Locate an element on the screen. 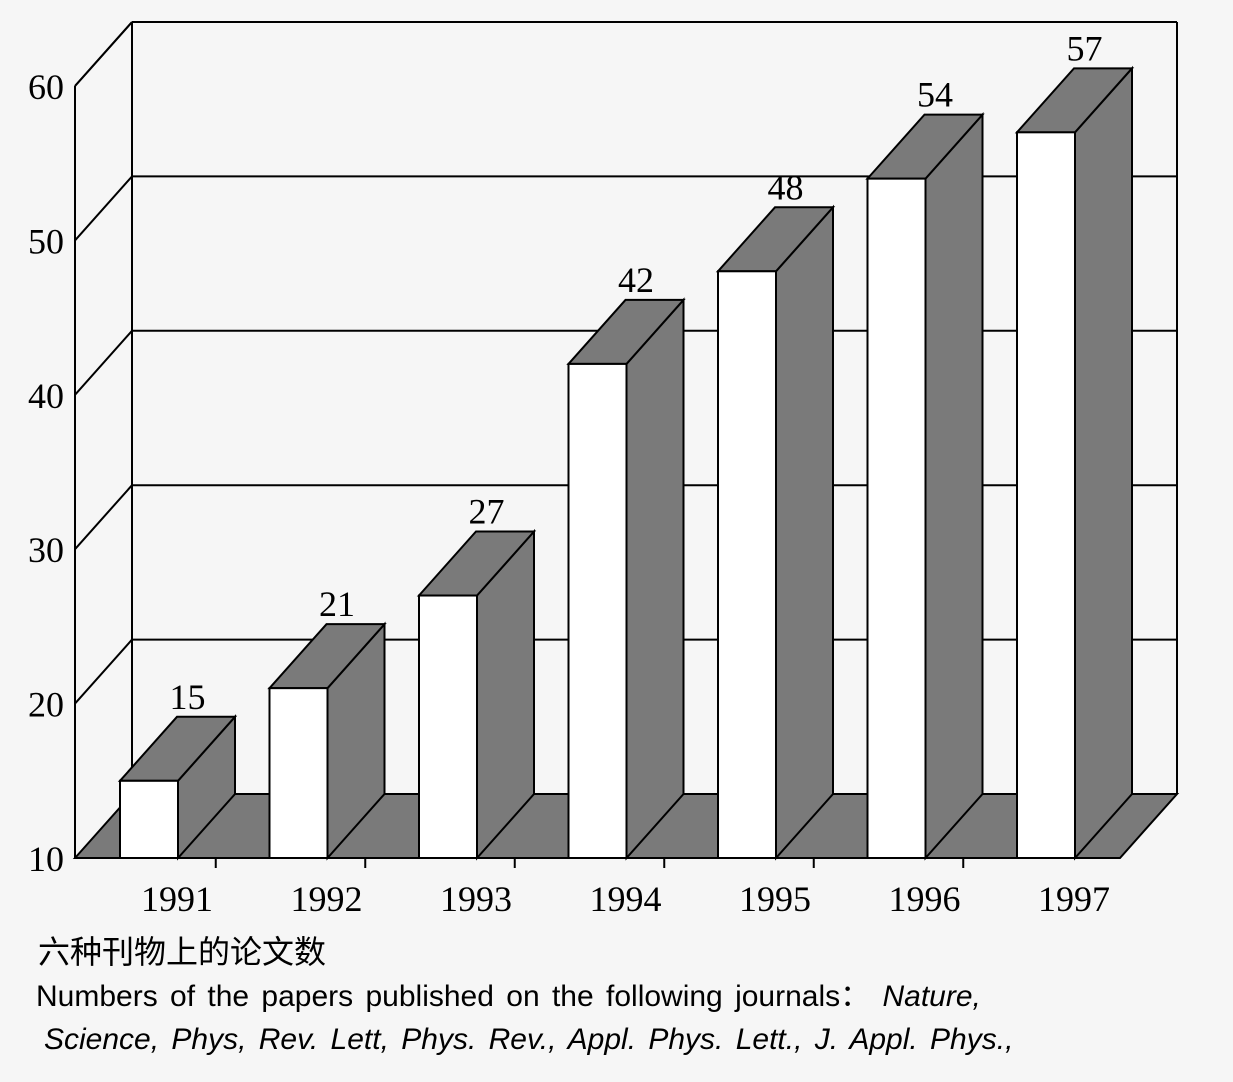 The width and height of the screenshot is (1233, 1082). x-tick-label-1991: 1991 is located at coordinates (177, 899).